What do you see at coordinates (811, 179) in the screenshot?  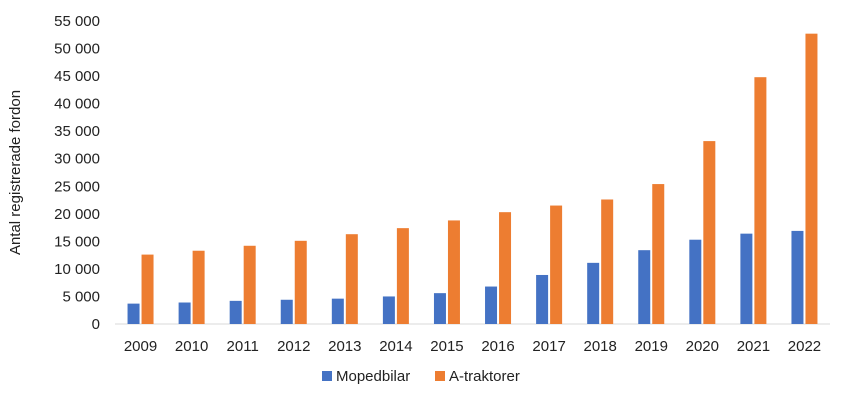 I see `bar-a-traktorer-2022` at bounding box center [811, 179].